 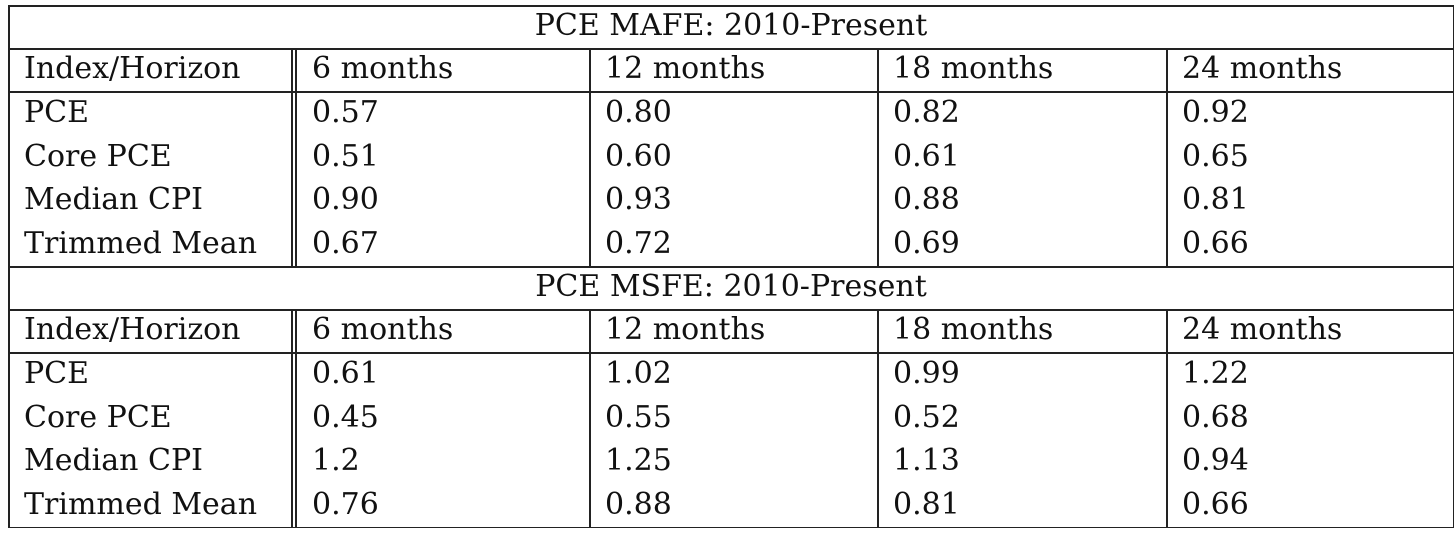 What do you see at coordinates (731, 6) in the screenshot?
I see `table-border-top` at bounding box center [731, 6].